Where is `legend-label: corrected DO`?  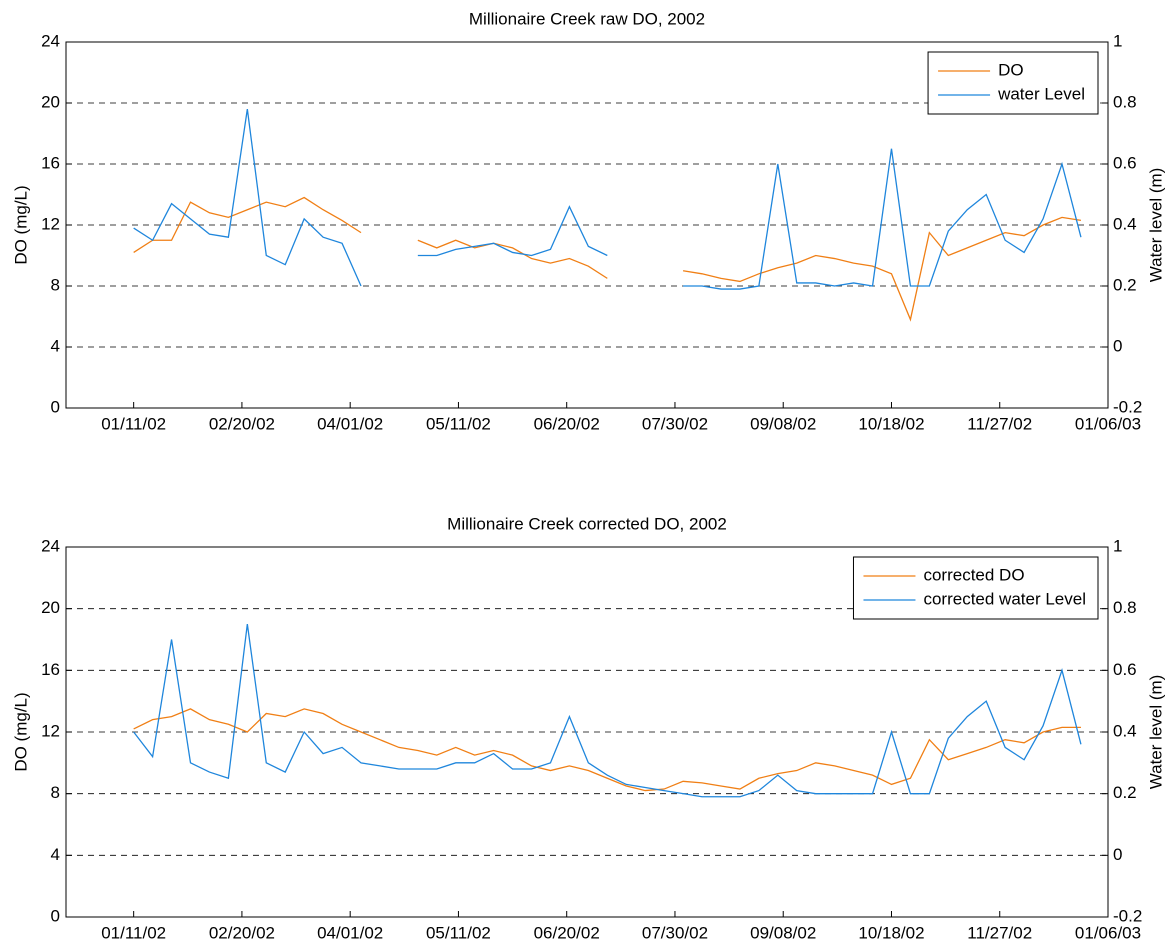
legend-label: corrected DO is located at coordinates (973, 574).